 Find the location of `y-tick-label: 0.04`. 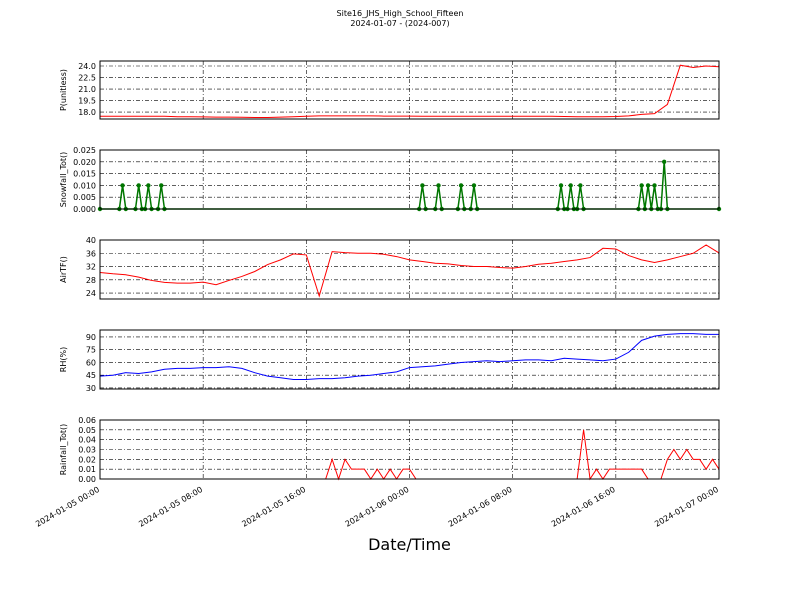

y-tick-label: 0.04 is located at coordinates (87, 440).